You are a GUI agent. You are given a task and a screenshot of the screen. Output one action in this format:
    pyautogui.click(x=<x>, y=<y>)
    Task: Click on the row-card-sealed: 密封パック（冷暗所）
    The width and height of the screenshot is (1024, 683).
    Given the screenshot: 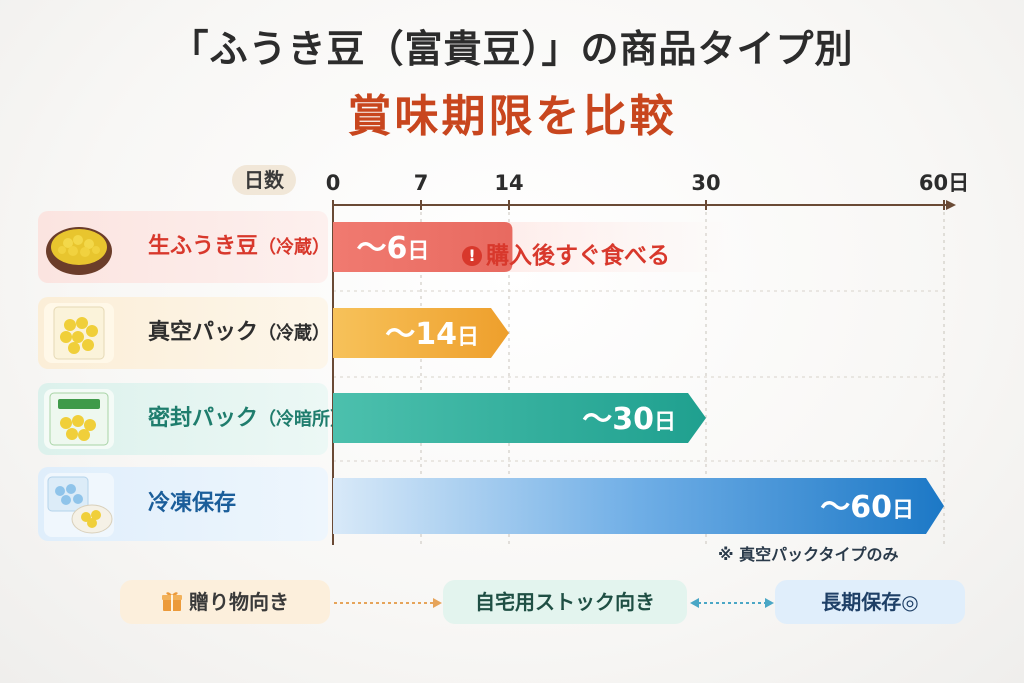 What is the action you would take?
    pyautogui.click(x=193, y=419)
    